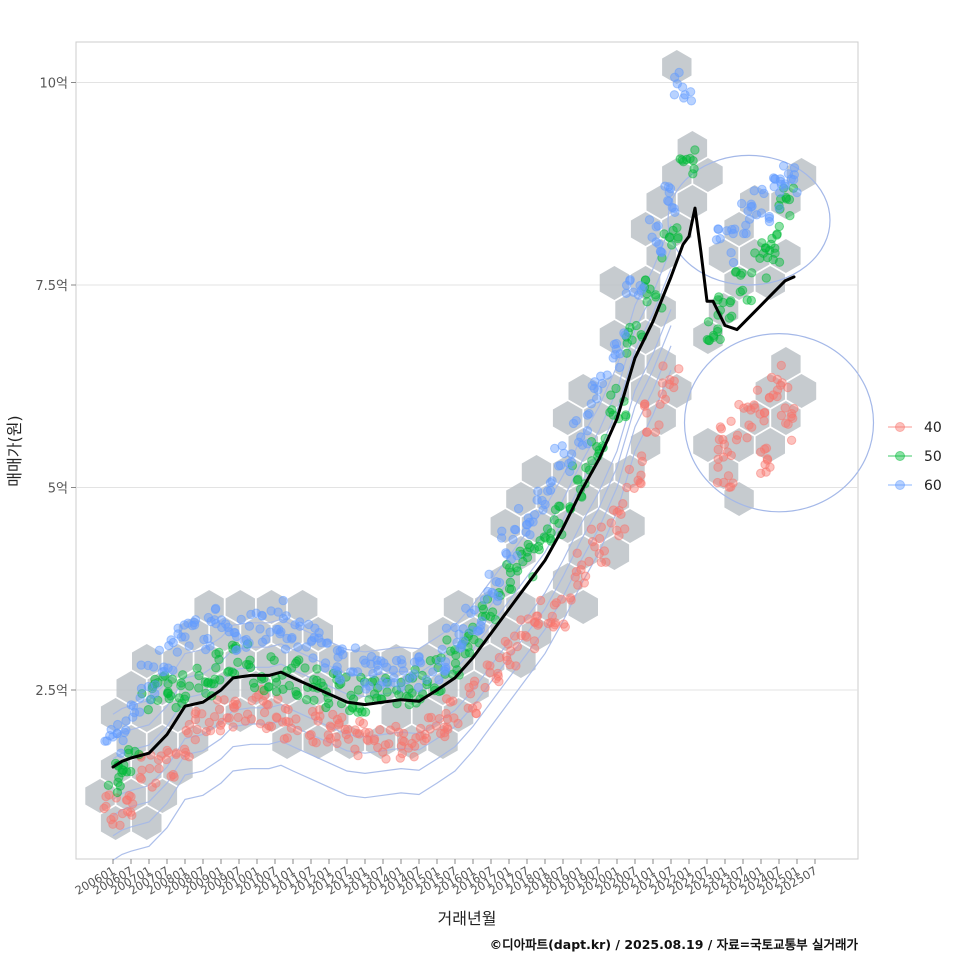 Image resolution: width=960 pixels, height=960 pixels. Describe the element at coordinates (915, 457) in the screenshot. I see `legend: 40 50 60` at that location.